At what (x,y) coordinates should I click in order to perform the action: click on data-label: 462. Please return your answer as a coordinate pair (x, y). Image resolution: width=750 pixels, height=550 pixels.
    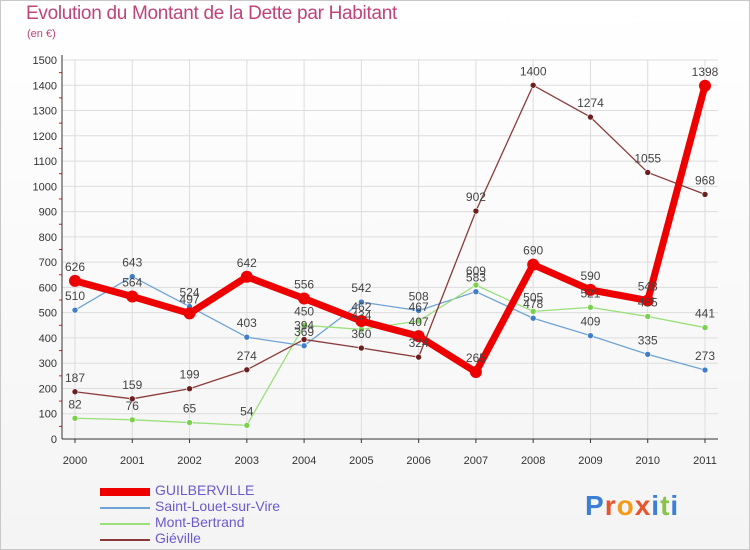
    Looking at the image, I should click on (361, 307).